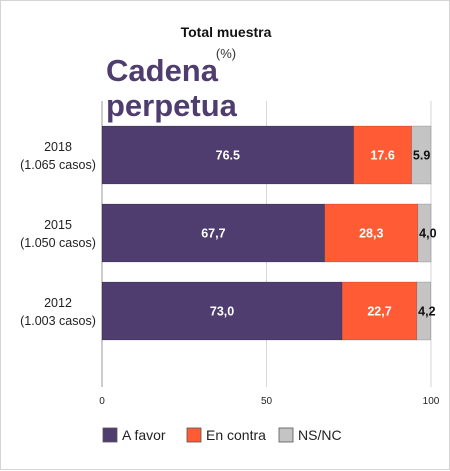 This screenshot has width=450, height=471. What do you see at coordinates (144, 435) in the screenshot?
I see `legend-entry: A favor` at bounding box center [144, 435].